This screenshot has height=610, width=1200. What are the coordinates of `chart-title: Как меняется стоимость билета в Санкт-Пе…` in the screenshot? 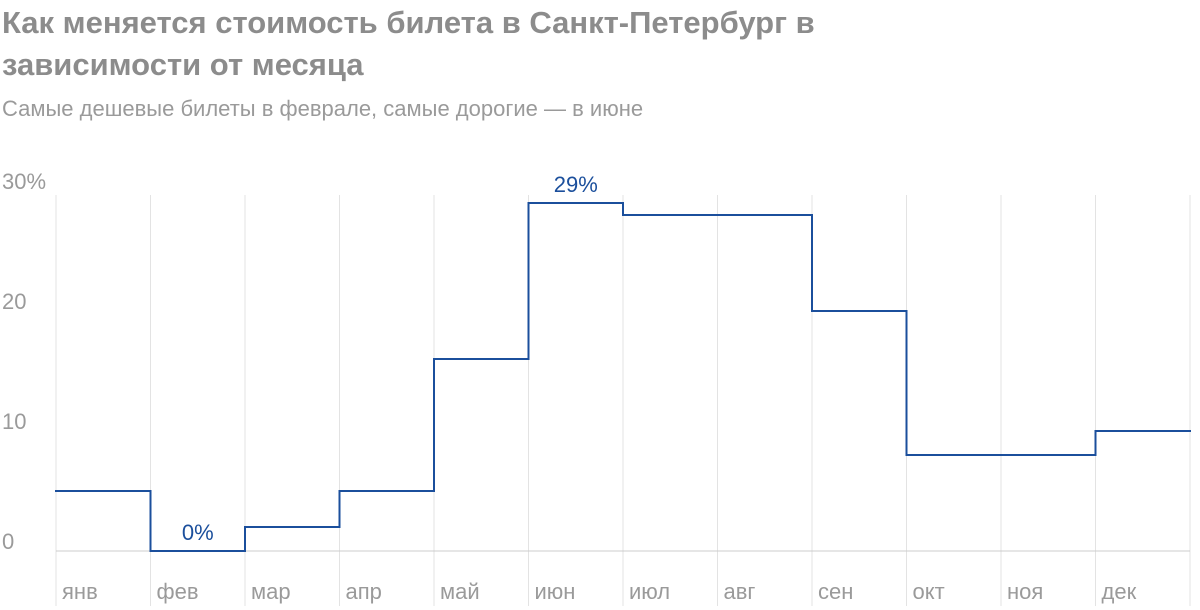 It's located at (408, 43).